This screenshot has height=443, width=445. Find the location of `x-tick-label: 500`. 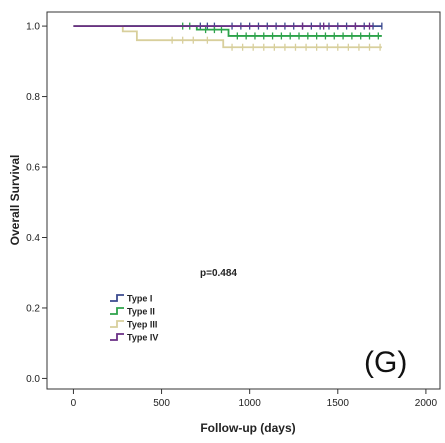

x-tick-label: 500 is located at coordinates (161, 403).